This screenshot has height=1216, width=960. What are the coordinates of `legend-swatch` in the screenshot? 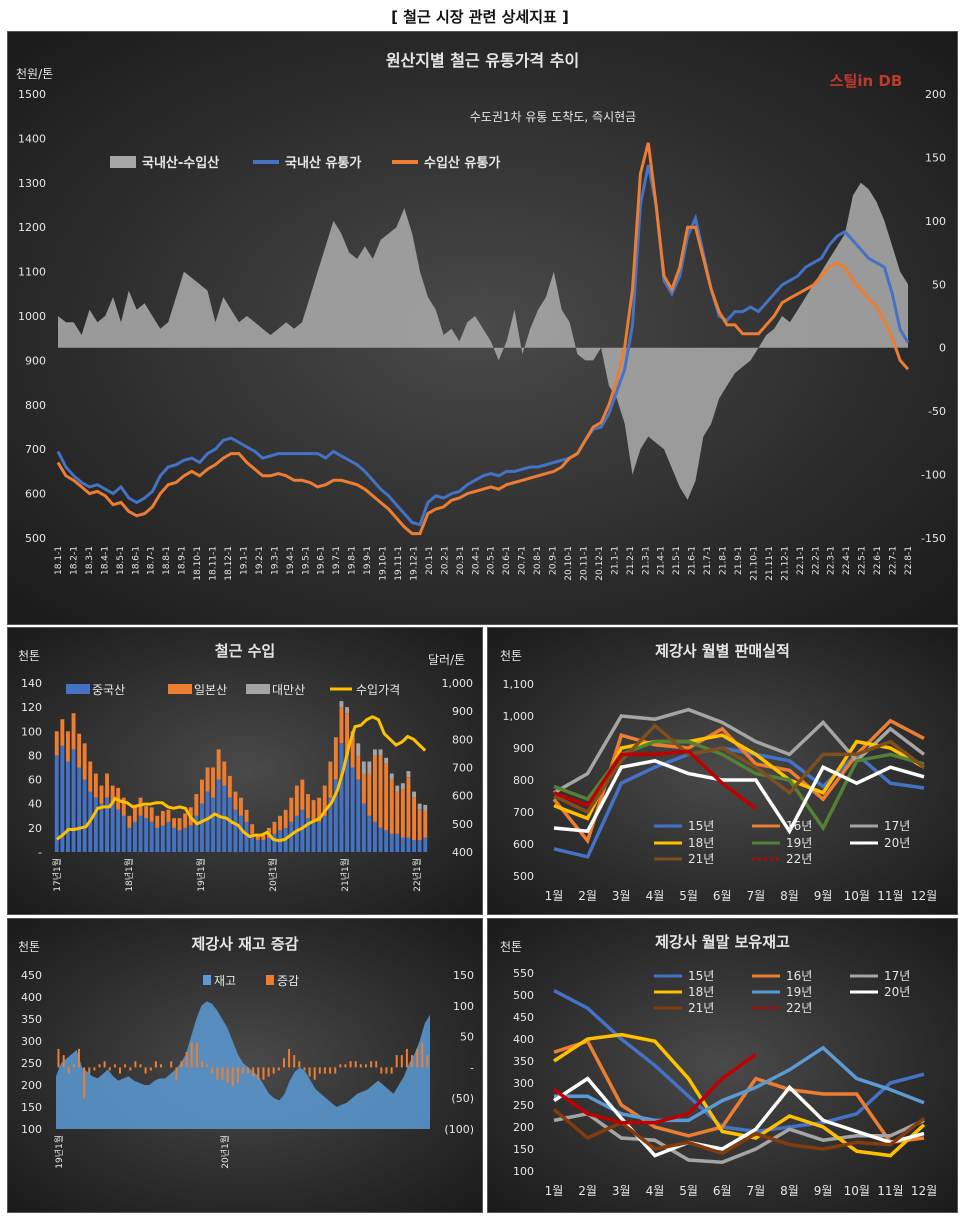 It's located at (180, 689).